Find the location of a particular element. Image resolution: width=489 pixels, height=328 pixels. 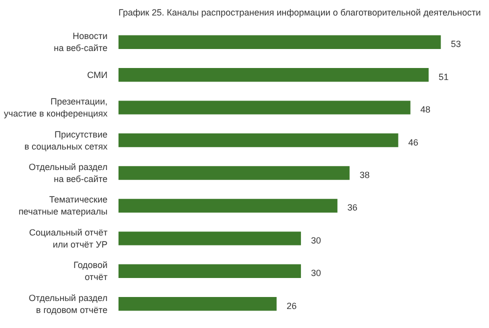

data-label: 51 is located at coordinates (443, 77).